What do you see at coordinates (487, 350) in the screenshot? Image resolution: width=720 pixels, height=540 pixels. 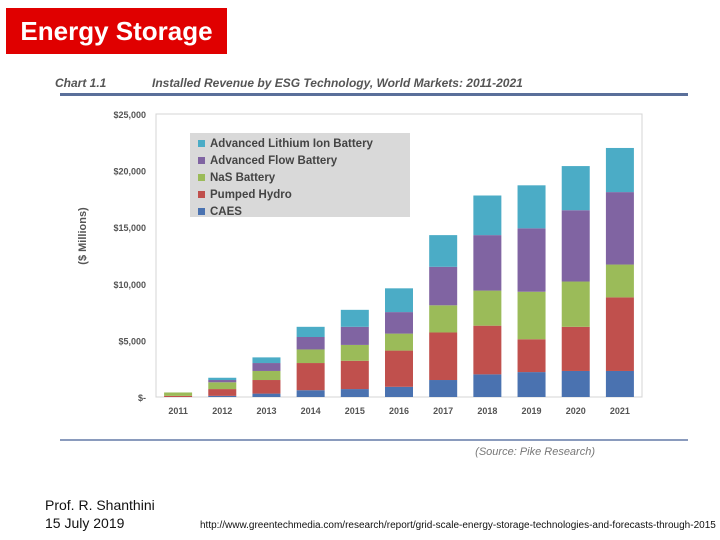 I see `bar-segment-pumped-hydro-2018` at bounding box center [487, 350].